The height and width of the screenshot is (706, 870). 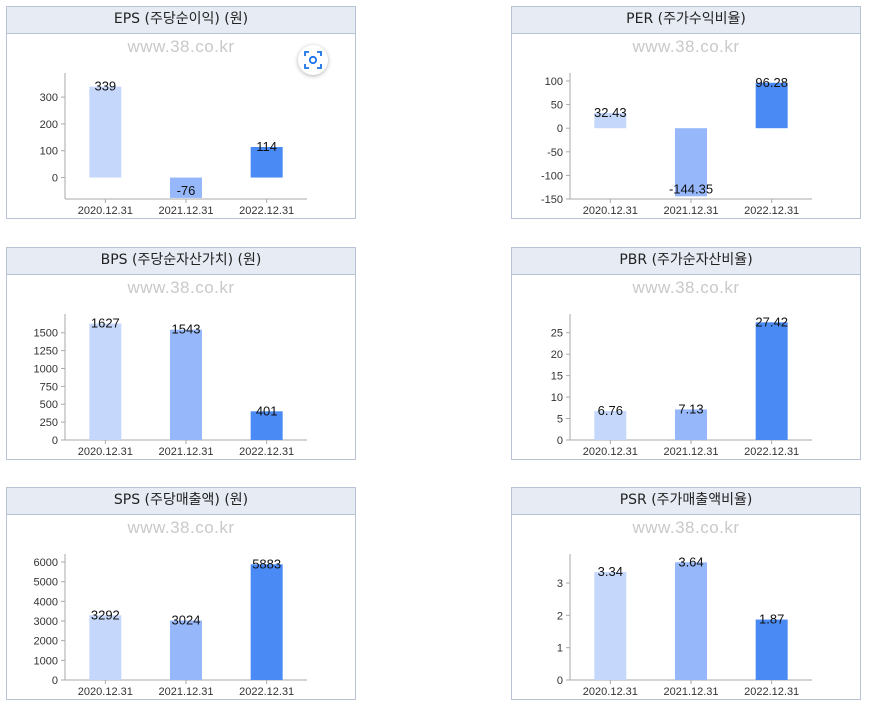 What do you see at coordinates (46, 563) in the screenshot?
I see `y-tick-label: 6000` at bounding box center [46, 563].